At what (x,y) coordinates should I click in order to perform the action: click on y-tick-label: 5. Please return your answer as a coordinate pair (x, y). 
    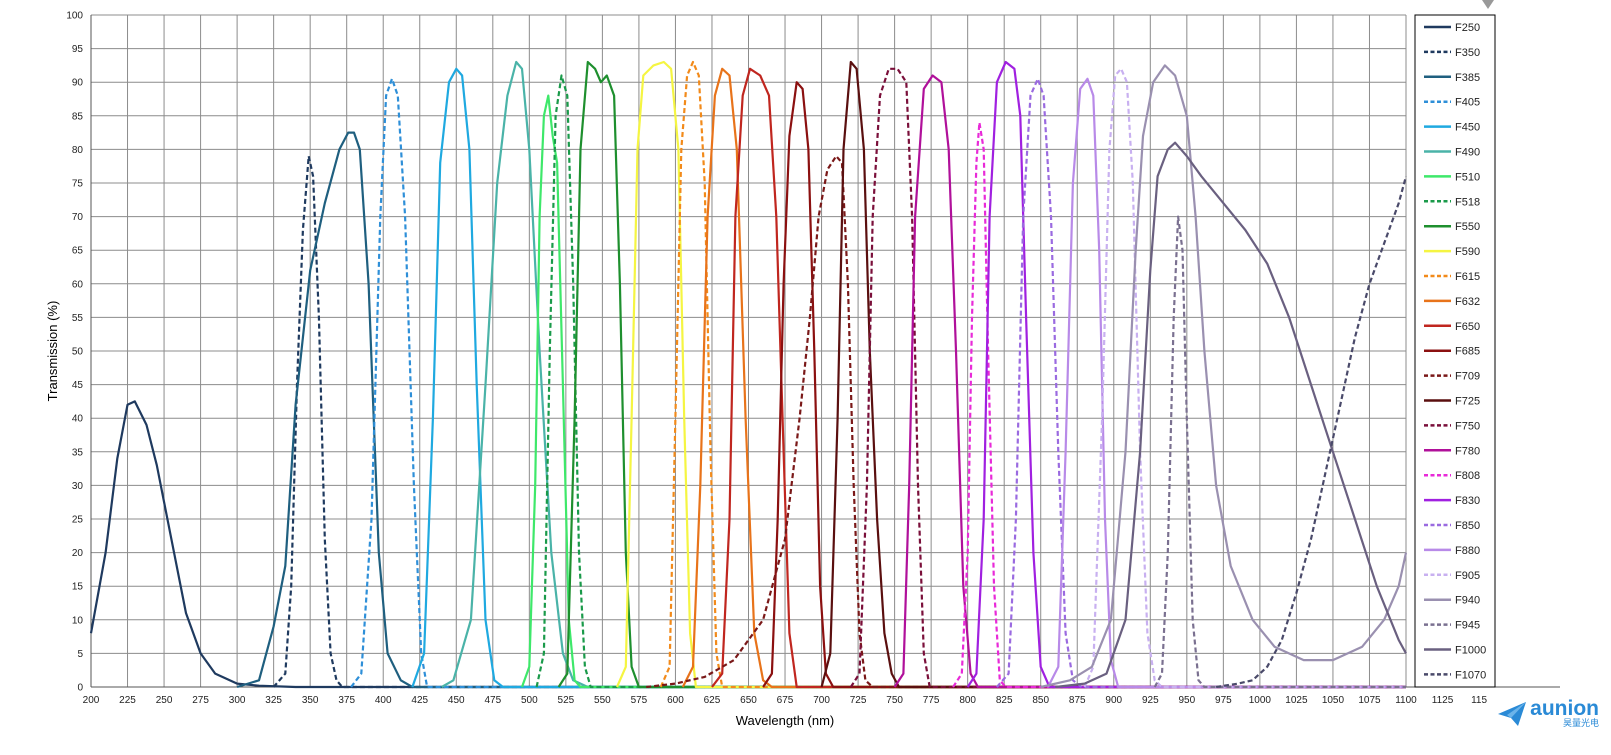
    Looking at the image, I should click on (80, 654).